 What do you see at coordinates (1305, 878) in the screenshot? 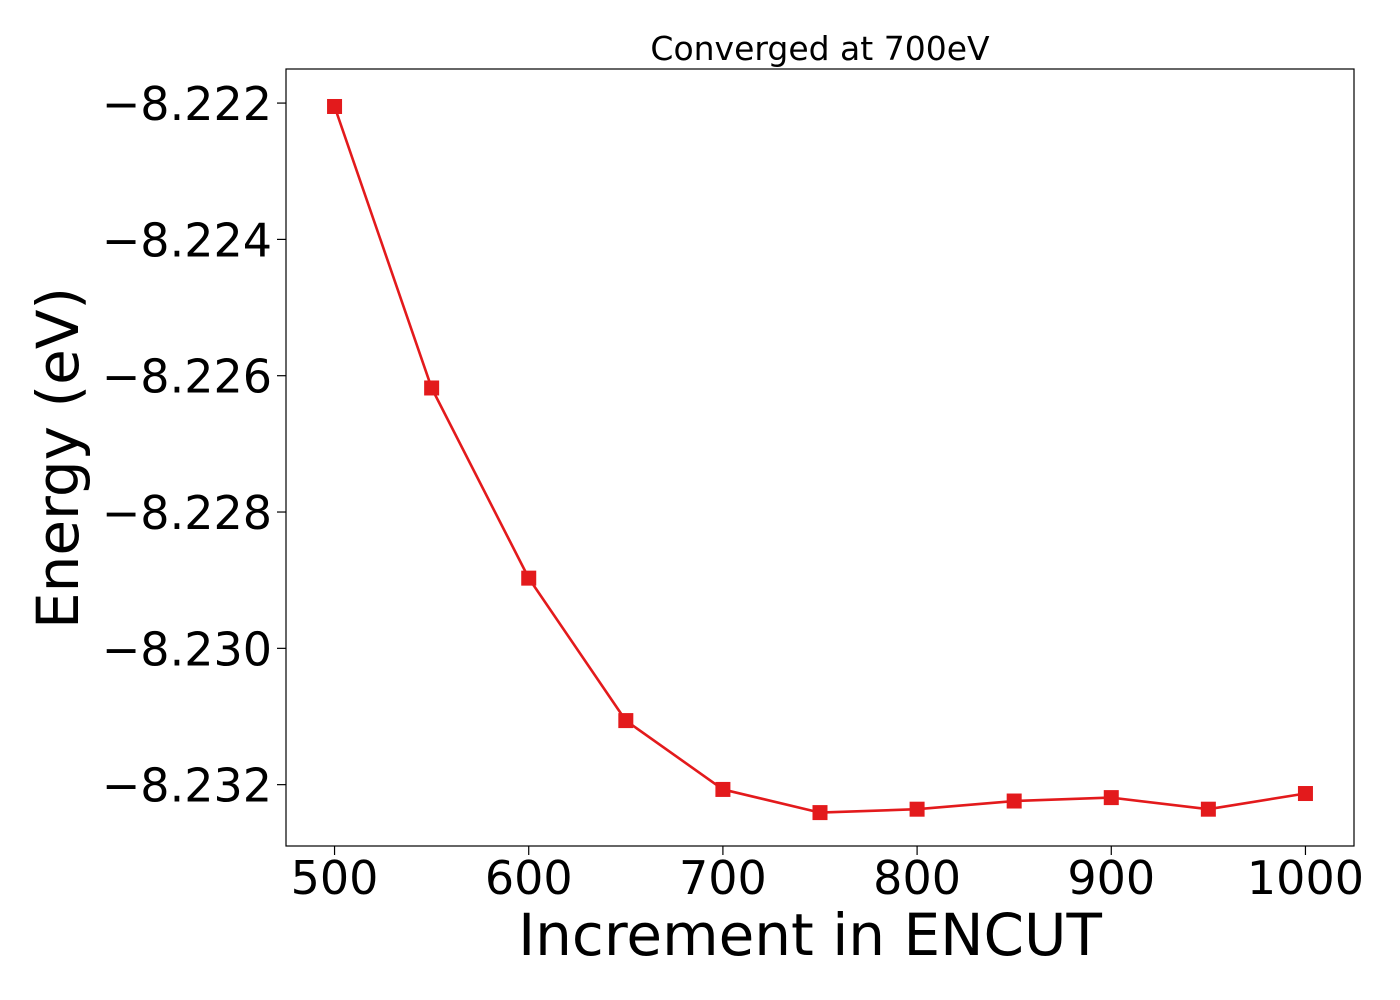
I see `x-tick-label: 1000` at bounding box center [1305, 878].